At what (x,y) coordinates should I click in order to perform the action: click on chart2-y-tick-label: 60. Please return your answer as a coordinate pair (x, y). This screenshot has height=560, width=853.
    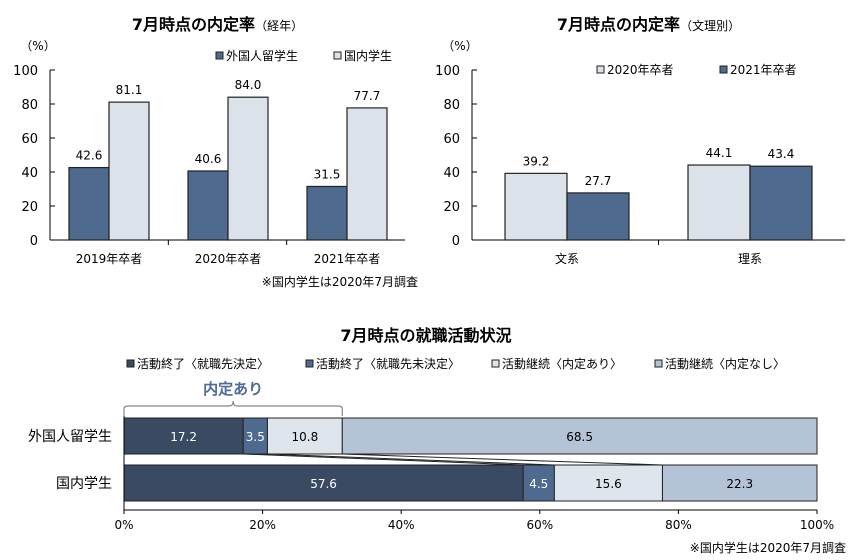
    Looking at the image, I should click on (451, 139).